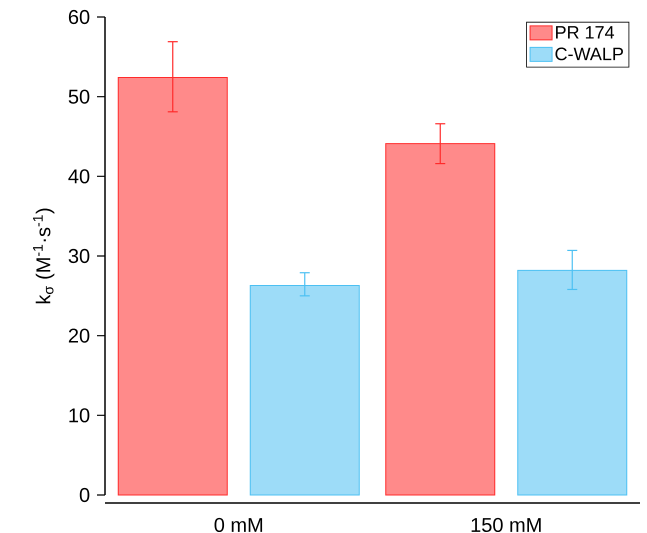 Image resolution: width=647 pixels, height=533 pixels. I want to click on y-tick-label: 50, so click(79, 97).